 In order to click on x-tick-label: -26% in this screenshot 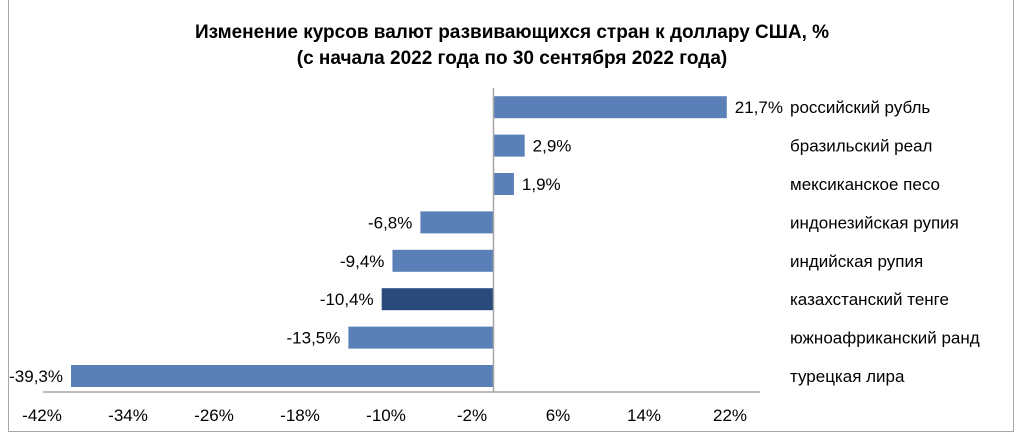, I will do `click(214, 415)`.